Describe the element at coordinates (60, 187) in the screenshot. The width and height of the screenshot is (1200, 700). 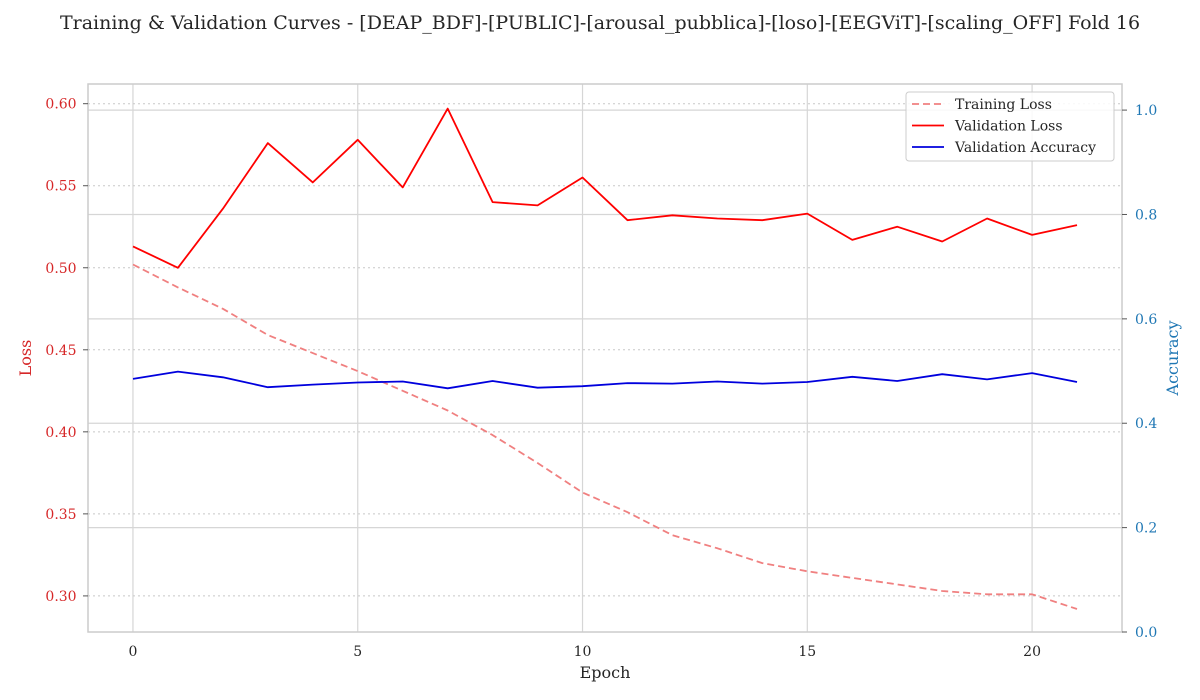
I see `y-left-tick-label: 0.55` at that location.